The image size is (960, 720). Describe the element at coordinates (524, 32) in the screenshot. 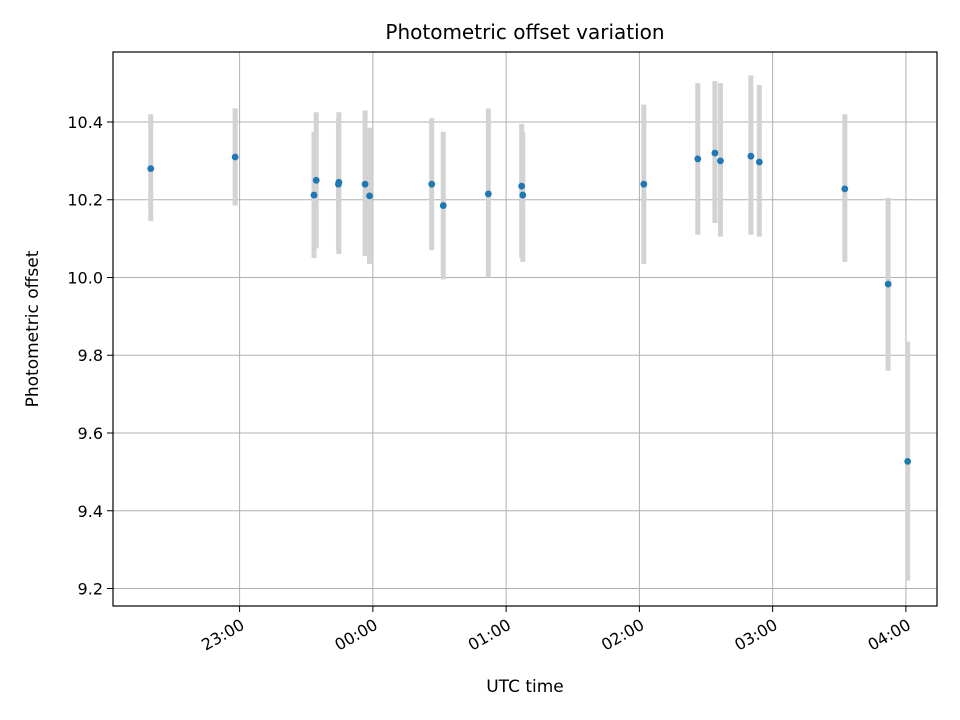

I see `chart-title: Photometric offset variation` at that location.